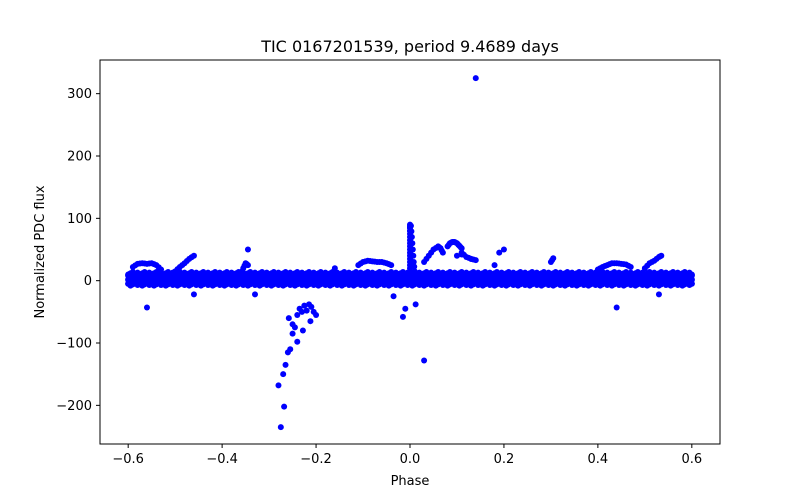 The width and height of the screenshot is (800, 500). Describe the element at coordinates (316, 459) in the screenshot. I see `x-tick-label: −0.2` at that location.